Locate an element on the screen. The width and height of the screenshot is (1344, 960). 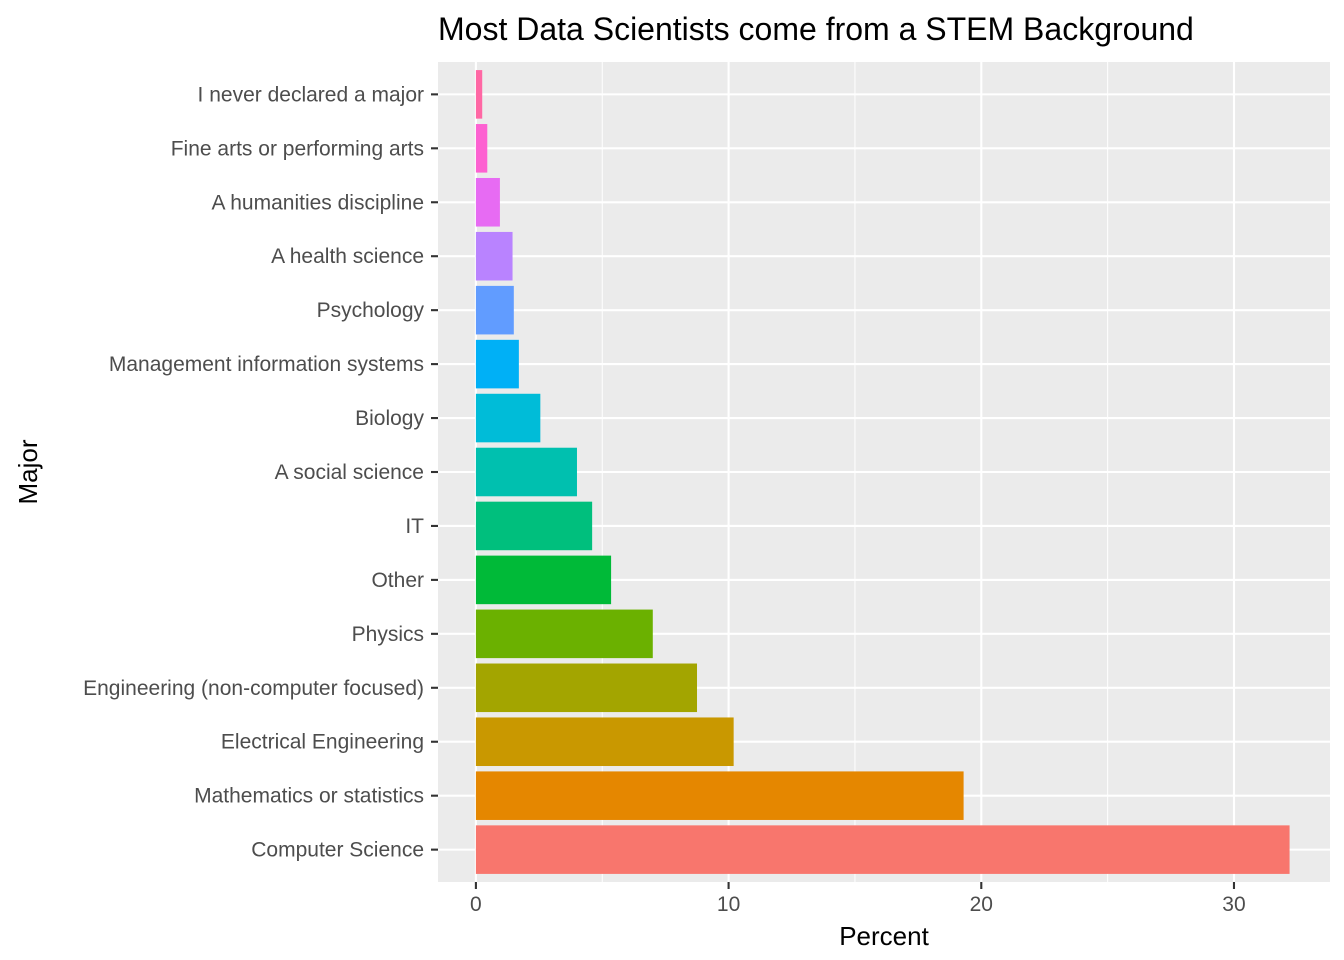
x-tick-label: 20 is located at coordinates (981, 904).